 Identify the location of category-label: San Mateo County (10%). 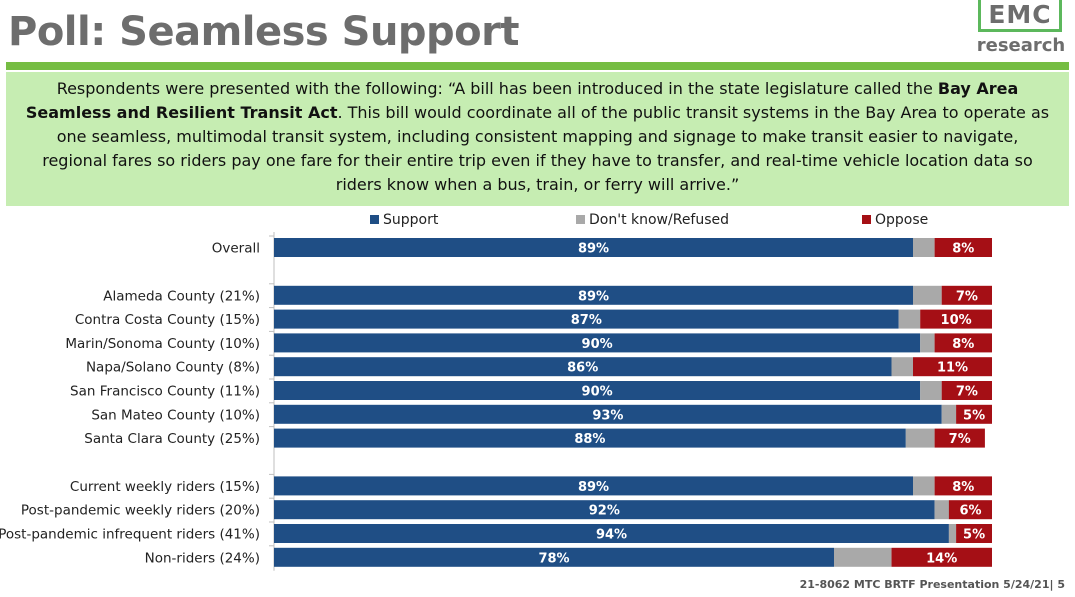
(175, 415).